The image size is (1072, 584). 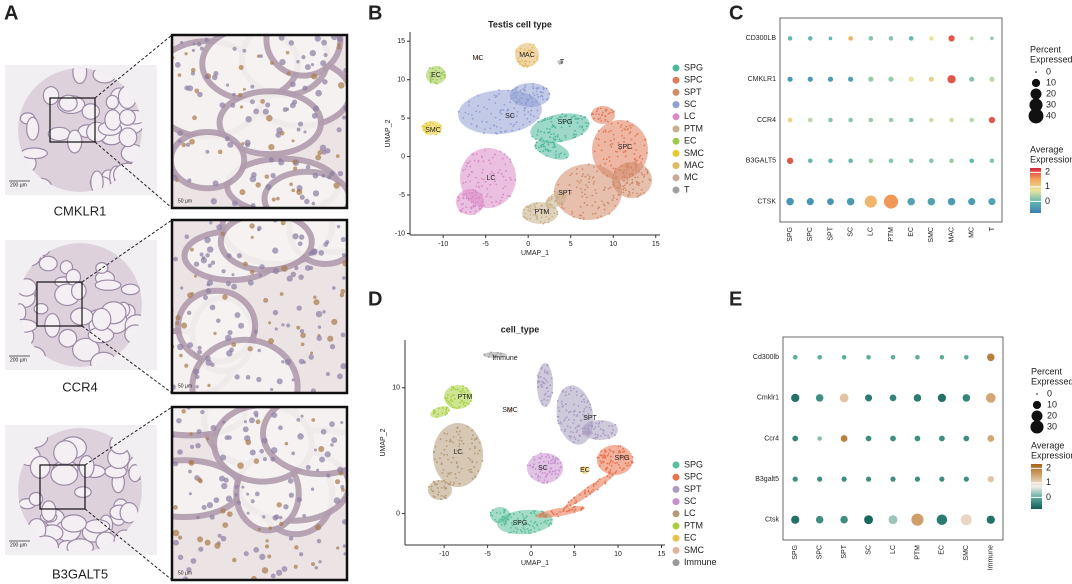 What do you see at coordinates (542, 212) in the screenshot?
I see `cluster-label: PTM` at bounding box center [542, 212].